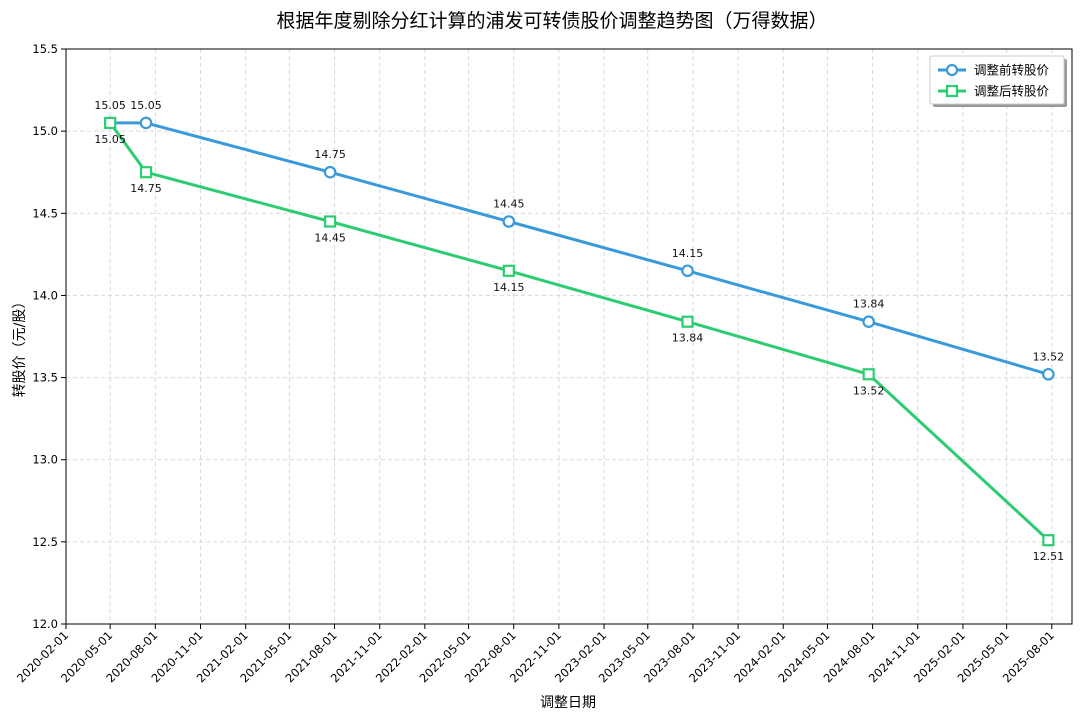  What do you see at coordinates (45, 213) in the screenshot?
I see `y-tick-label: 14.5` at bounding box center [45, 213].